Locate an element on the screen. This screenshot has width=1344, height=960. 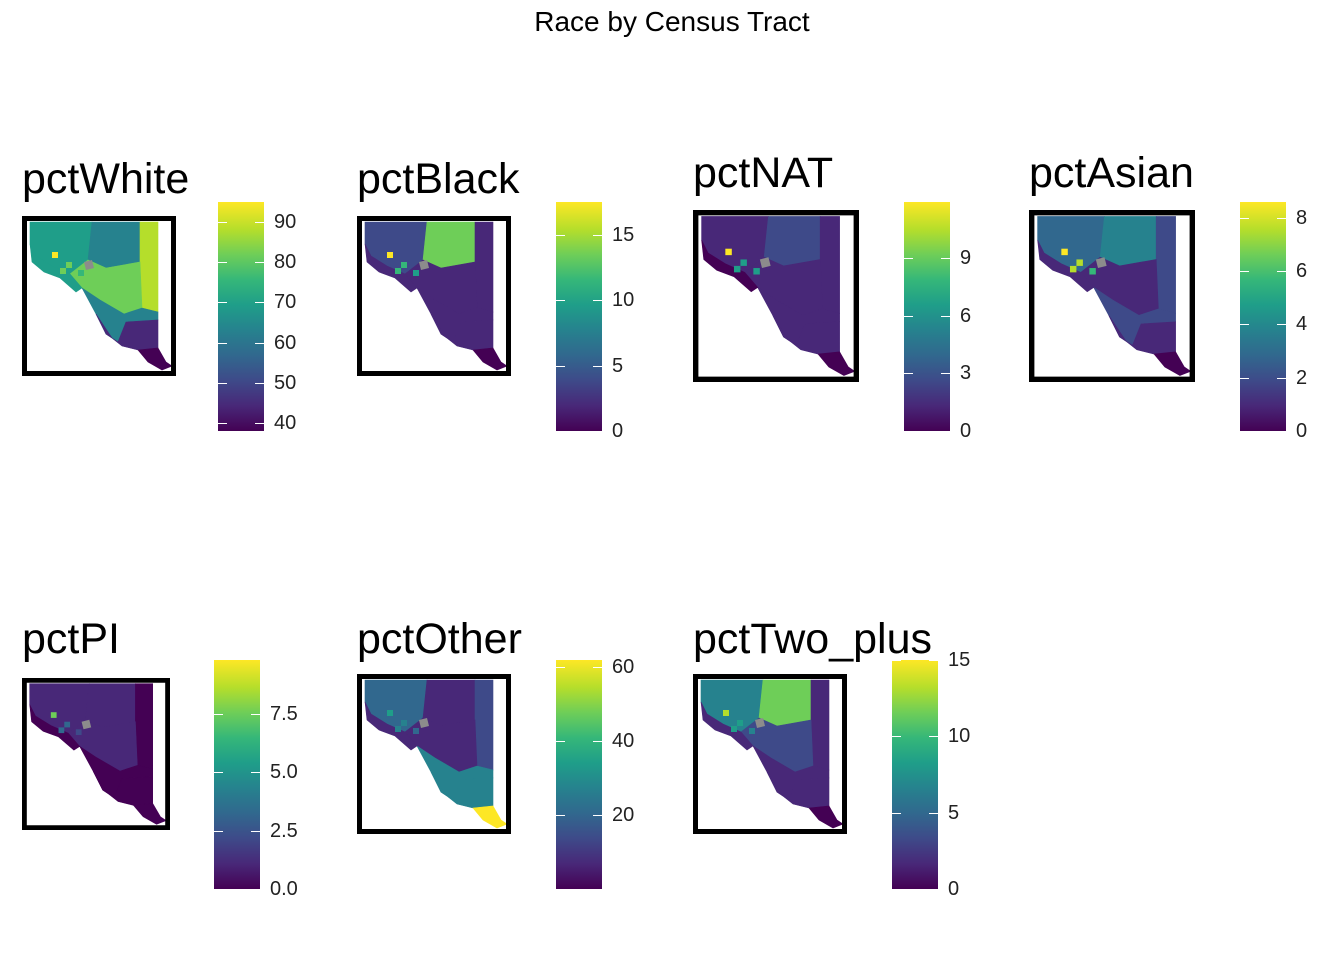
legend-tick-label: 0.0 is located at coordinates (284, 889).